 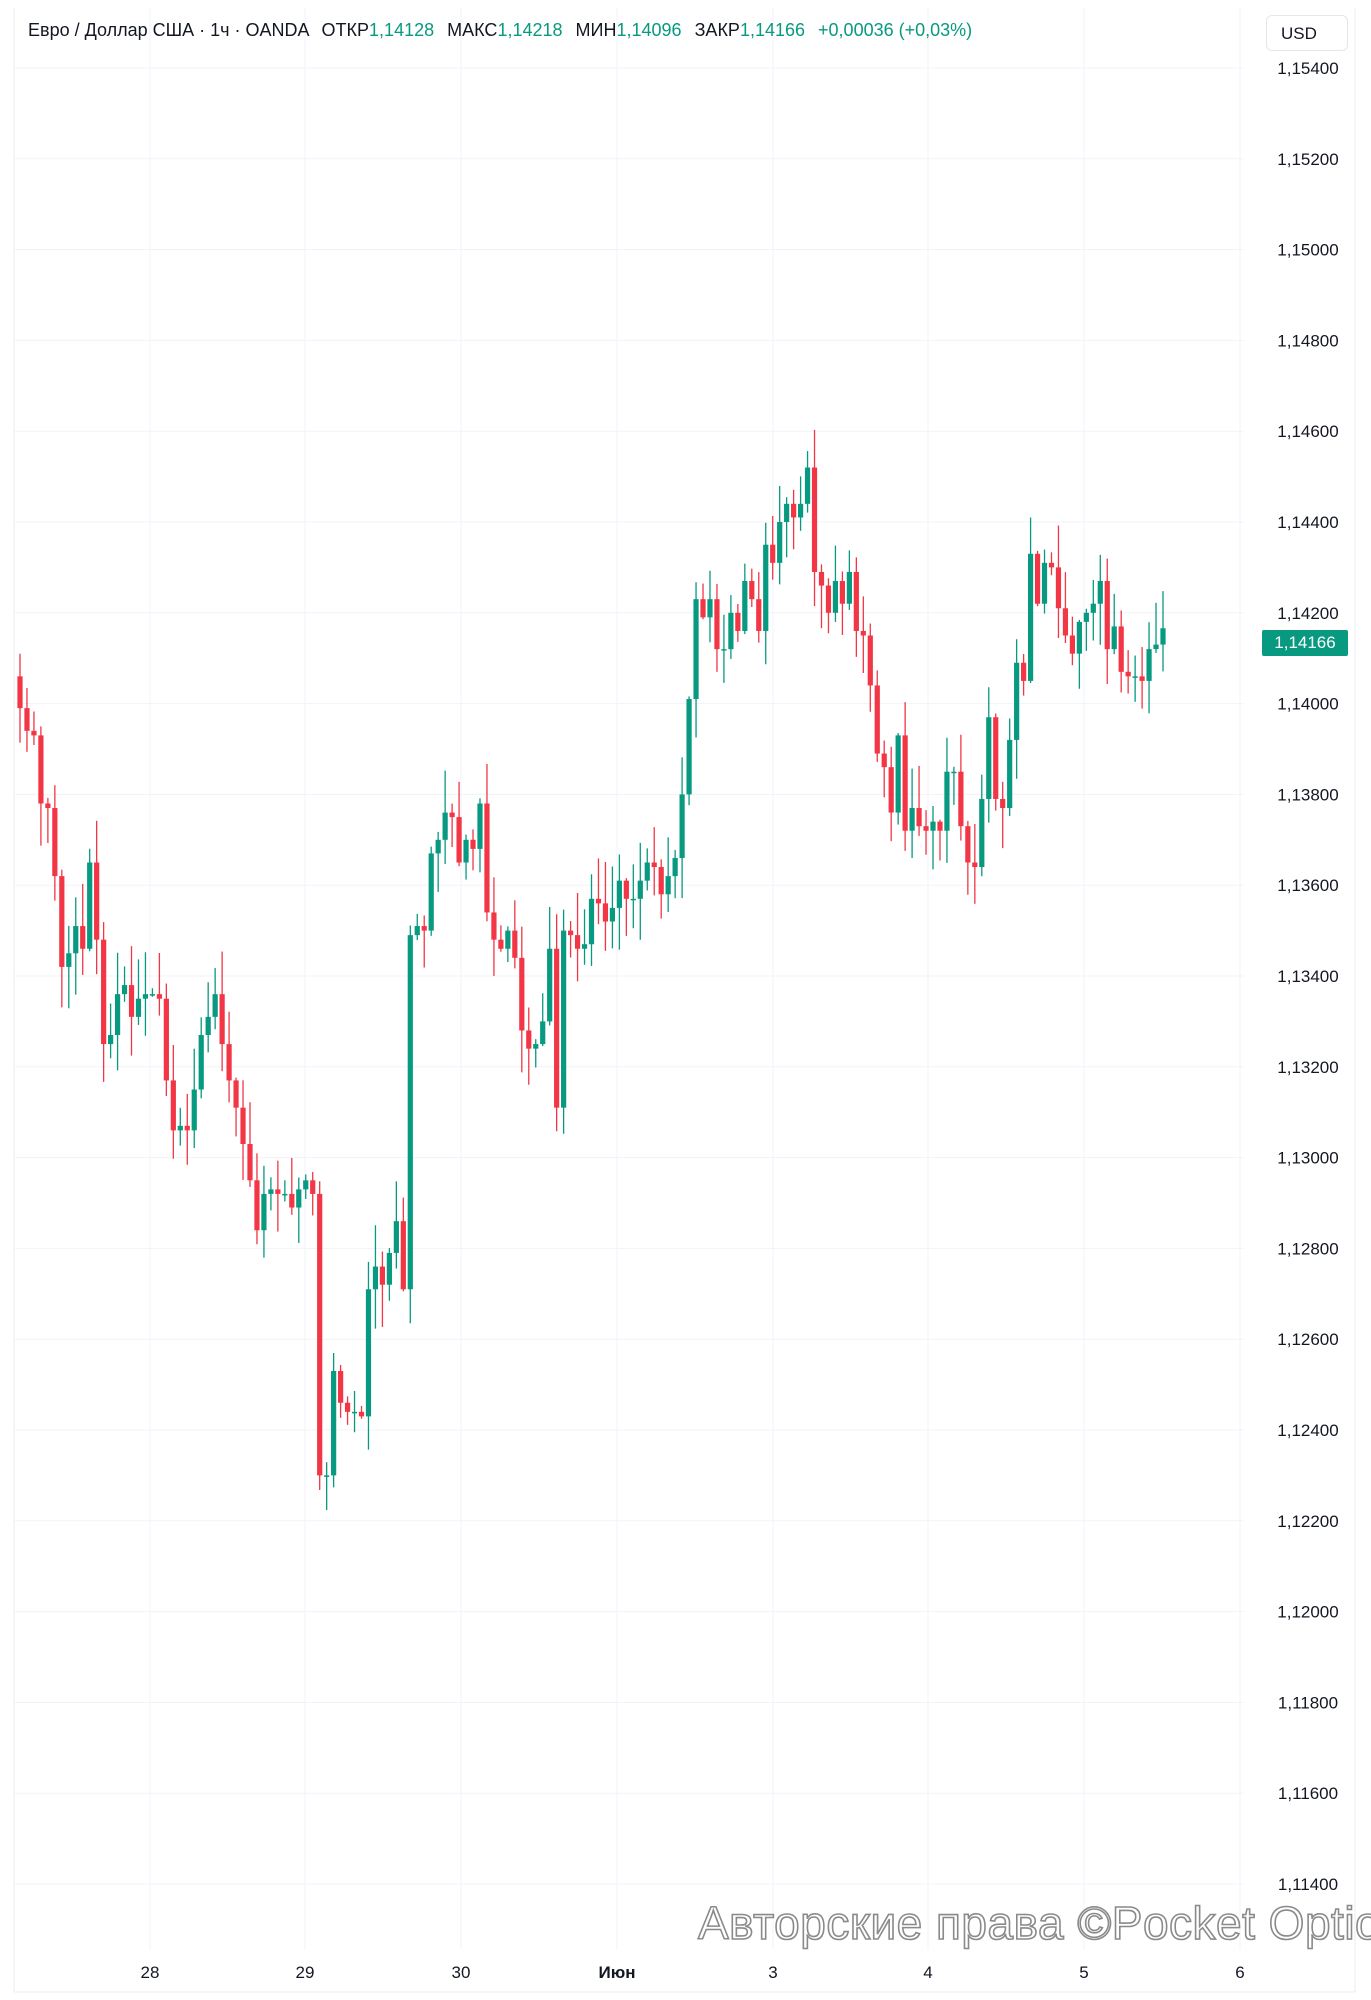 I want to click on date-tick-label: 28, so click(x=150, y=1972).